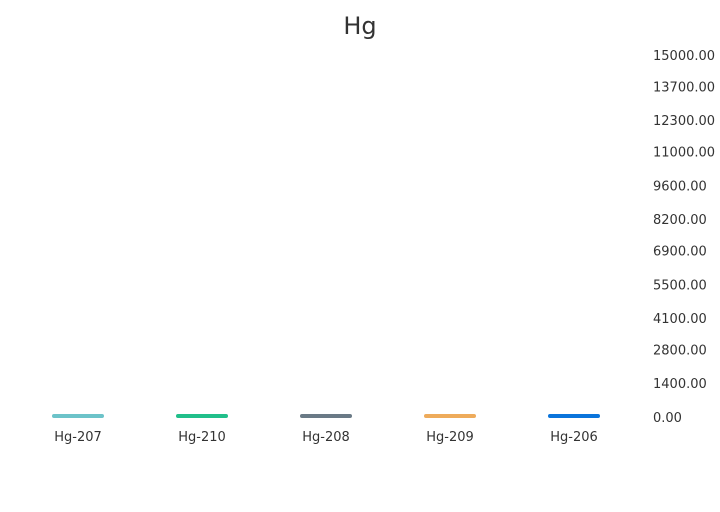 The height and width of the screenshot is (512, 720). I want to click on category-labels: Hg-207 Hg-210 Hg-208 Hg-209 Hg-206, so click(326, 437).